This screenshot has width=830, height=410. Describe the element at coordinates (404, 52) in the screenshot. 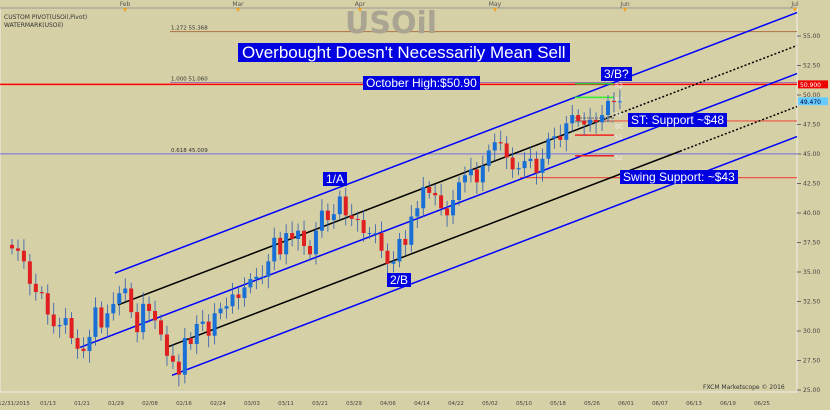

I see `chart-title: Overbought Doesn't Necessarily Mean Sell` at that location.